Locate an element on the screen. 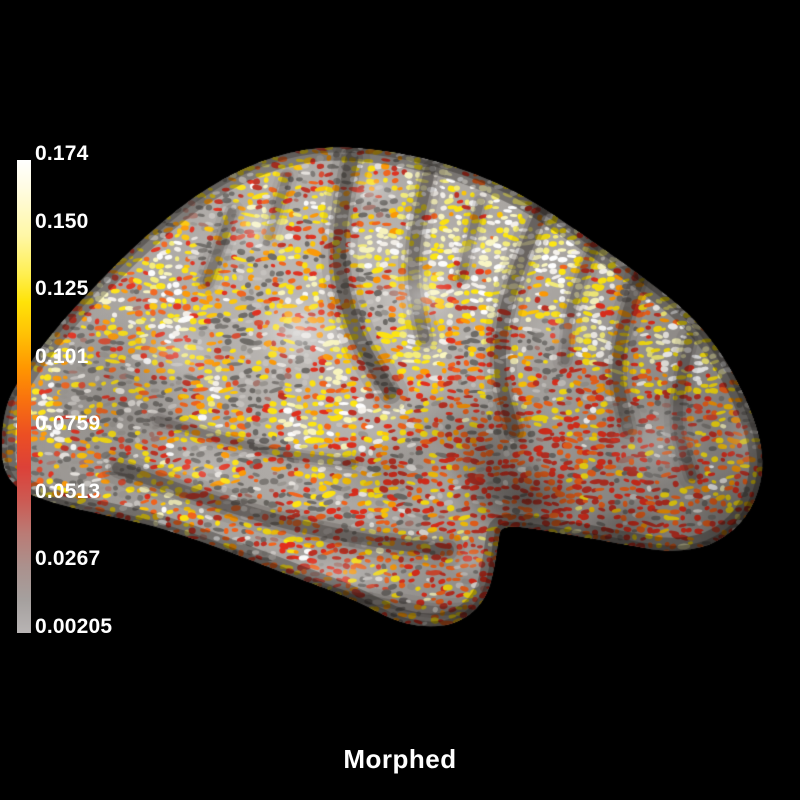  colorbar-tick-label: 0.125 is located at coordinates (62, 289).